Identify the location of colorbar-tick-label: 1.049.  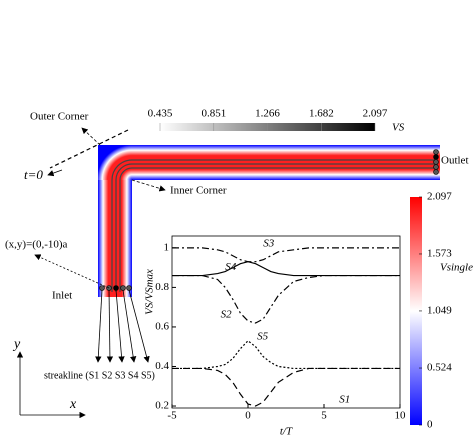
(439, 310).